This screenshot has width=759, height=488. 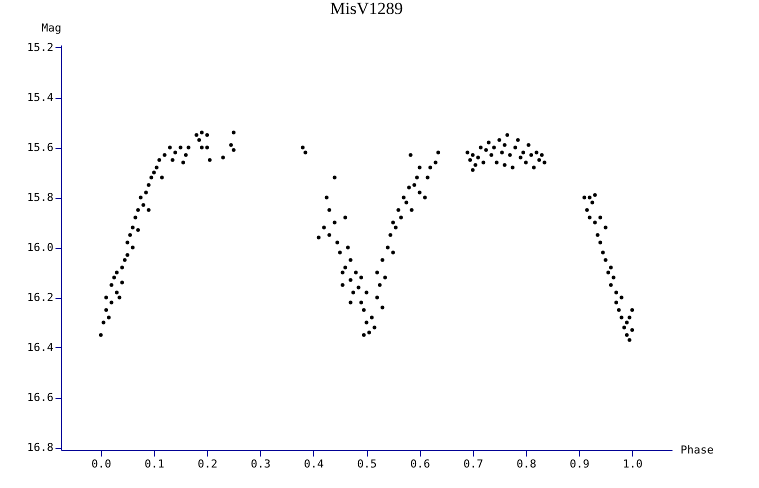 What do you see at coordinates (580, 464) in the screenshot?
I see `x-tick-label: 0.9` at bounding box center [580, 464].